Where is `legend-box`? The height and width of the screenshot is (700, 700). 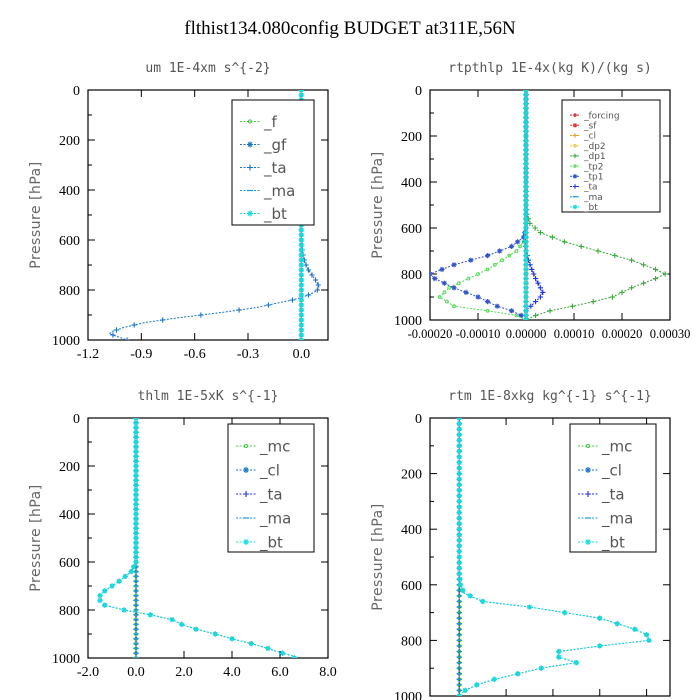
legend-box is located at coordinates (613, 488).